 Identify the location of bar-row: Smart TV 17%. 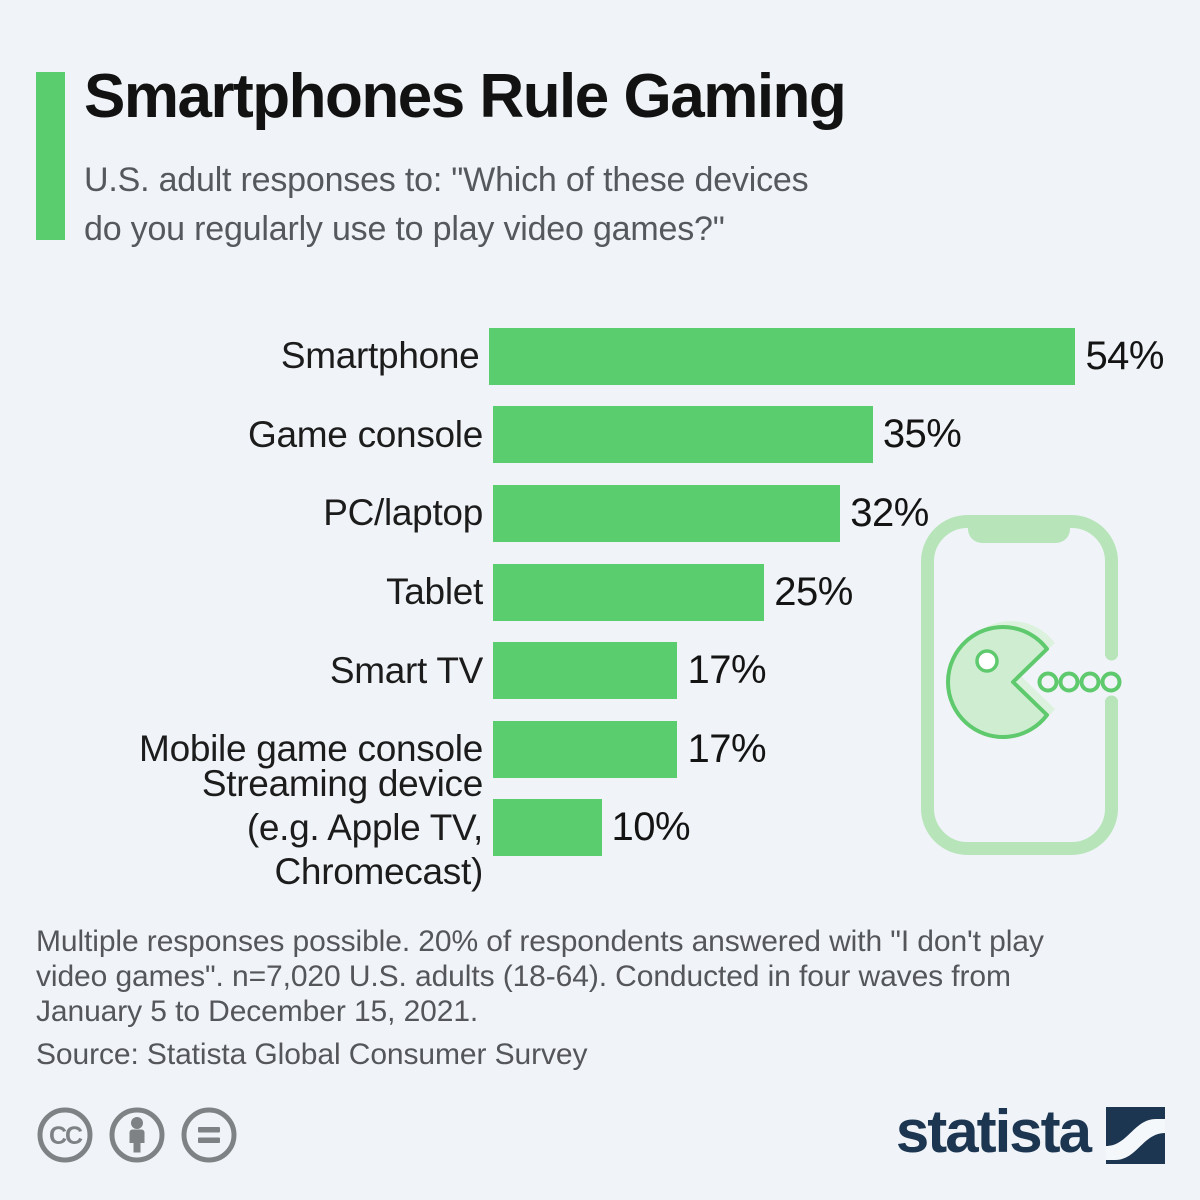
(600, 670).